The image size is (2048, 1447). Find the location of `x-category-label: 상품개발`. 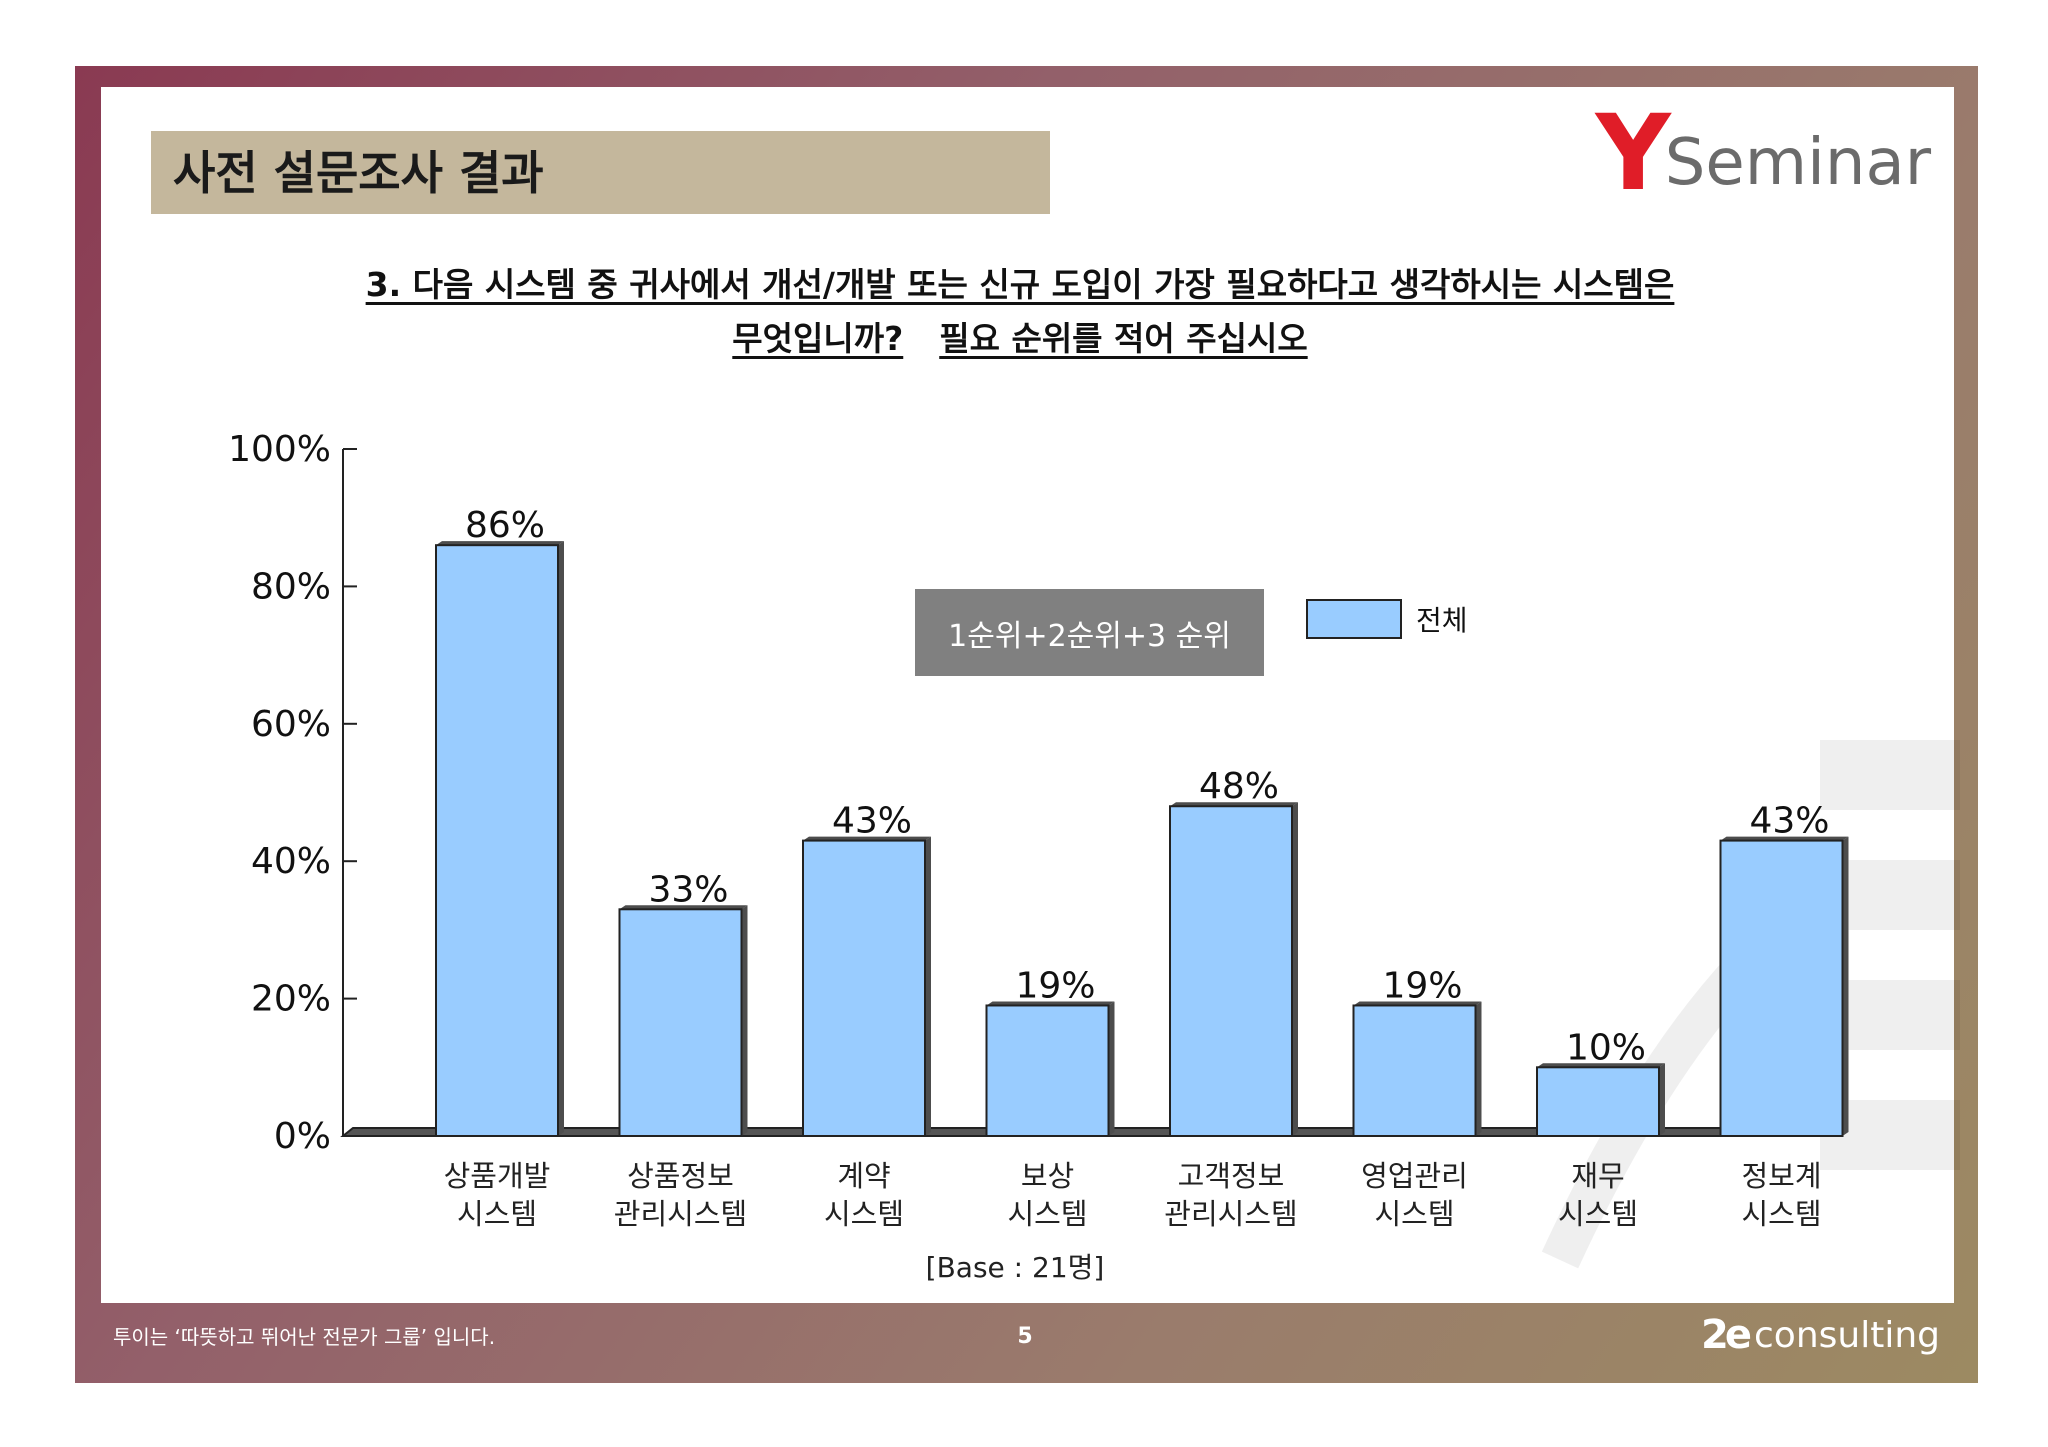

x-category-label: 상품개발 is located at coordinates (497, 1176).